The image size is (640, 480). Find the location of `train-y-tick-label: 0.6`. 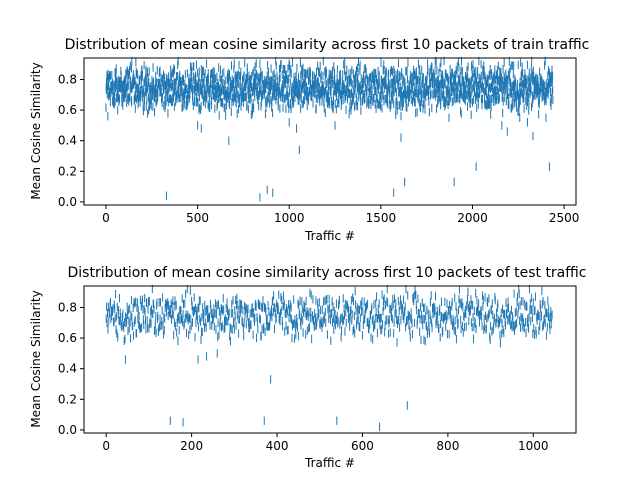

train-y-tick-label: 0.6 is located at coordinates (67, 110).